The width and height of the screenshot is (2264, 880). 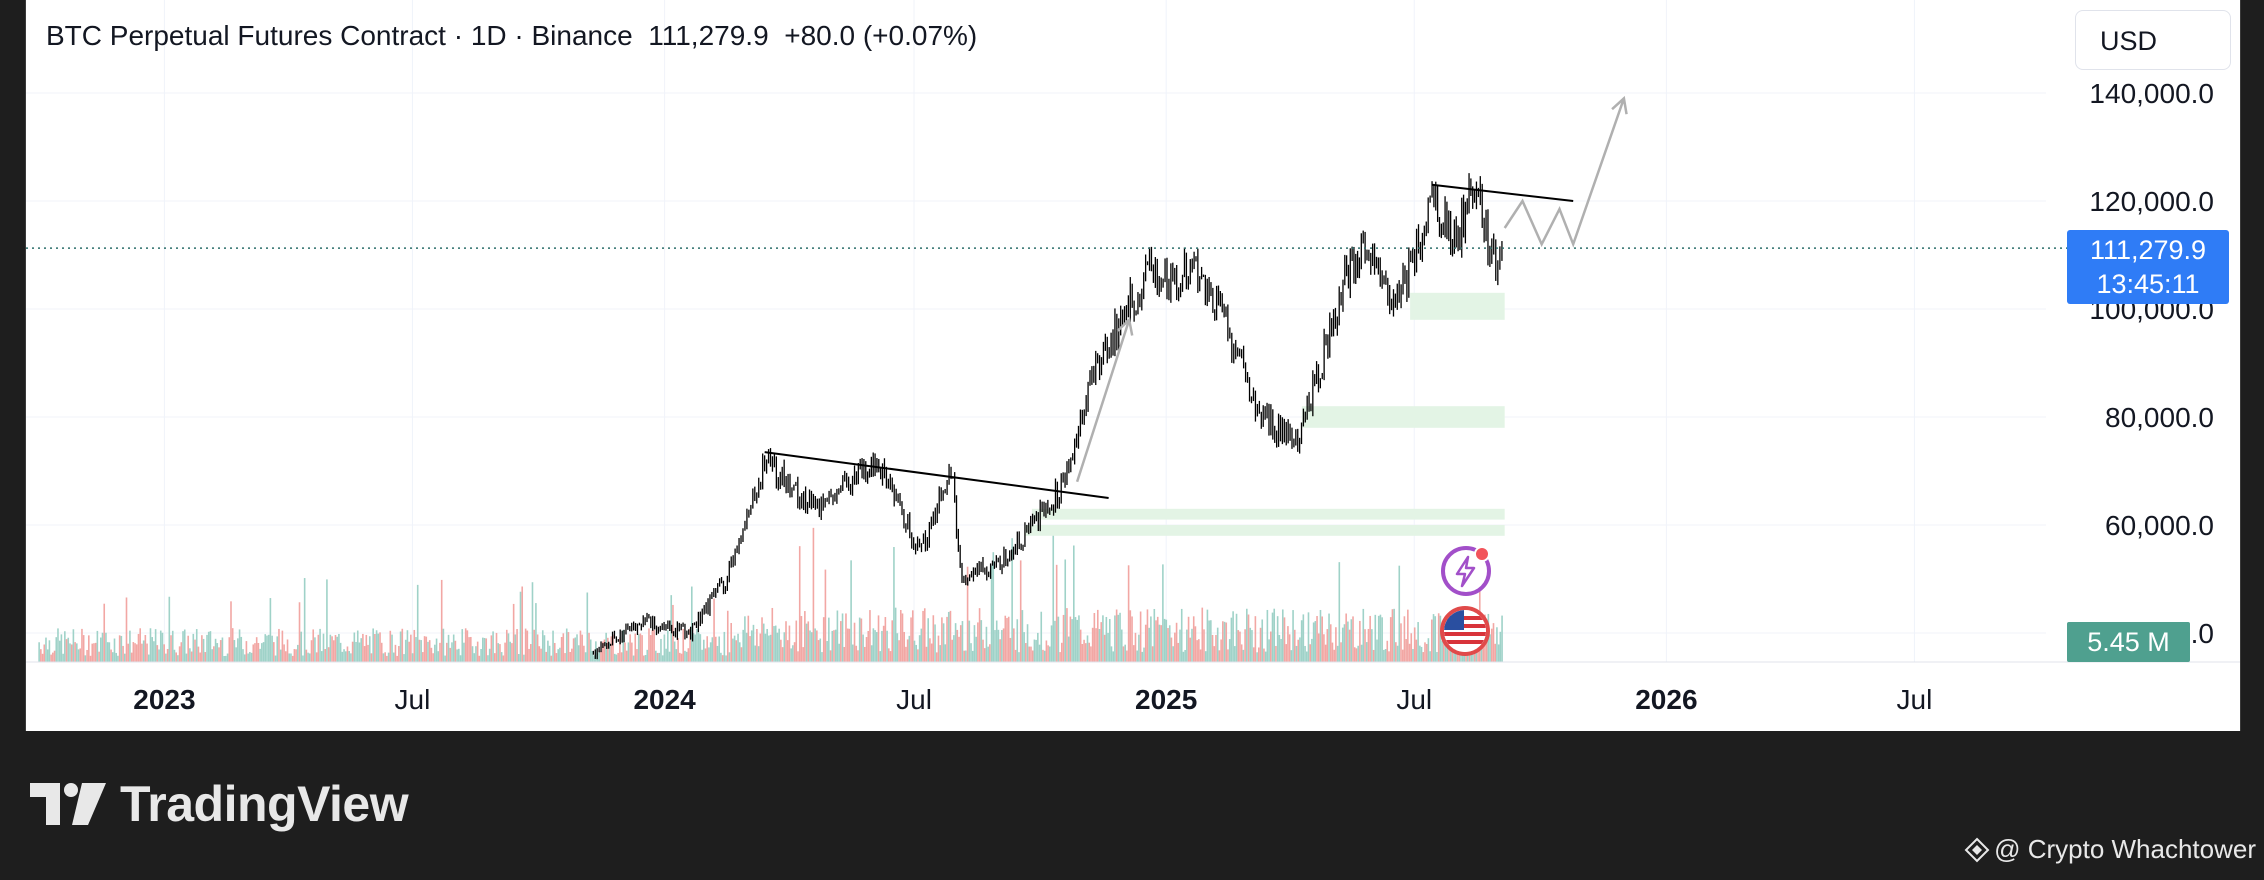 I want to click on currency-button: USD, so click(x=2153, y=40).